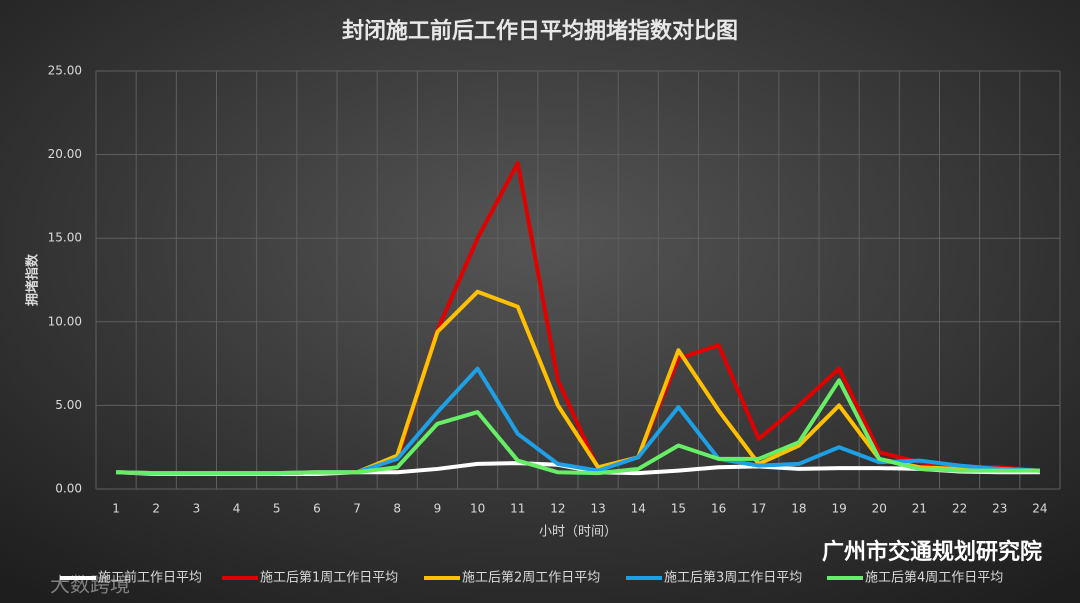  Describe the element at coordinates (317, 509) in the screenshot. I see `x-tick-label: 6` at that location.